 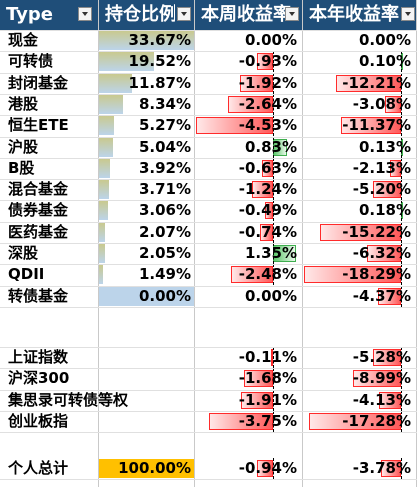 What do you see at coordinates (376, 274) in the screenshot?
I see `yearly-return-value: -18.29%` at bounding box center [376, 274].